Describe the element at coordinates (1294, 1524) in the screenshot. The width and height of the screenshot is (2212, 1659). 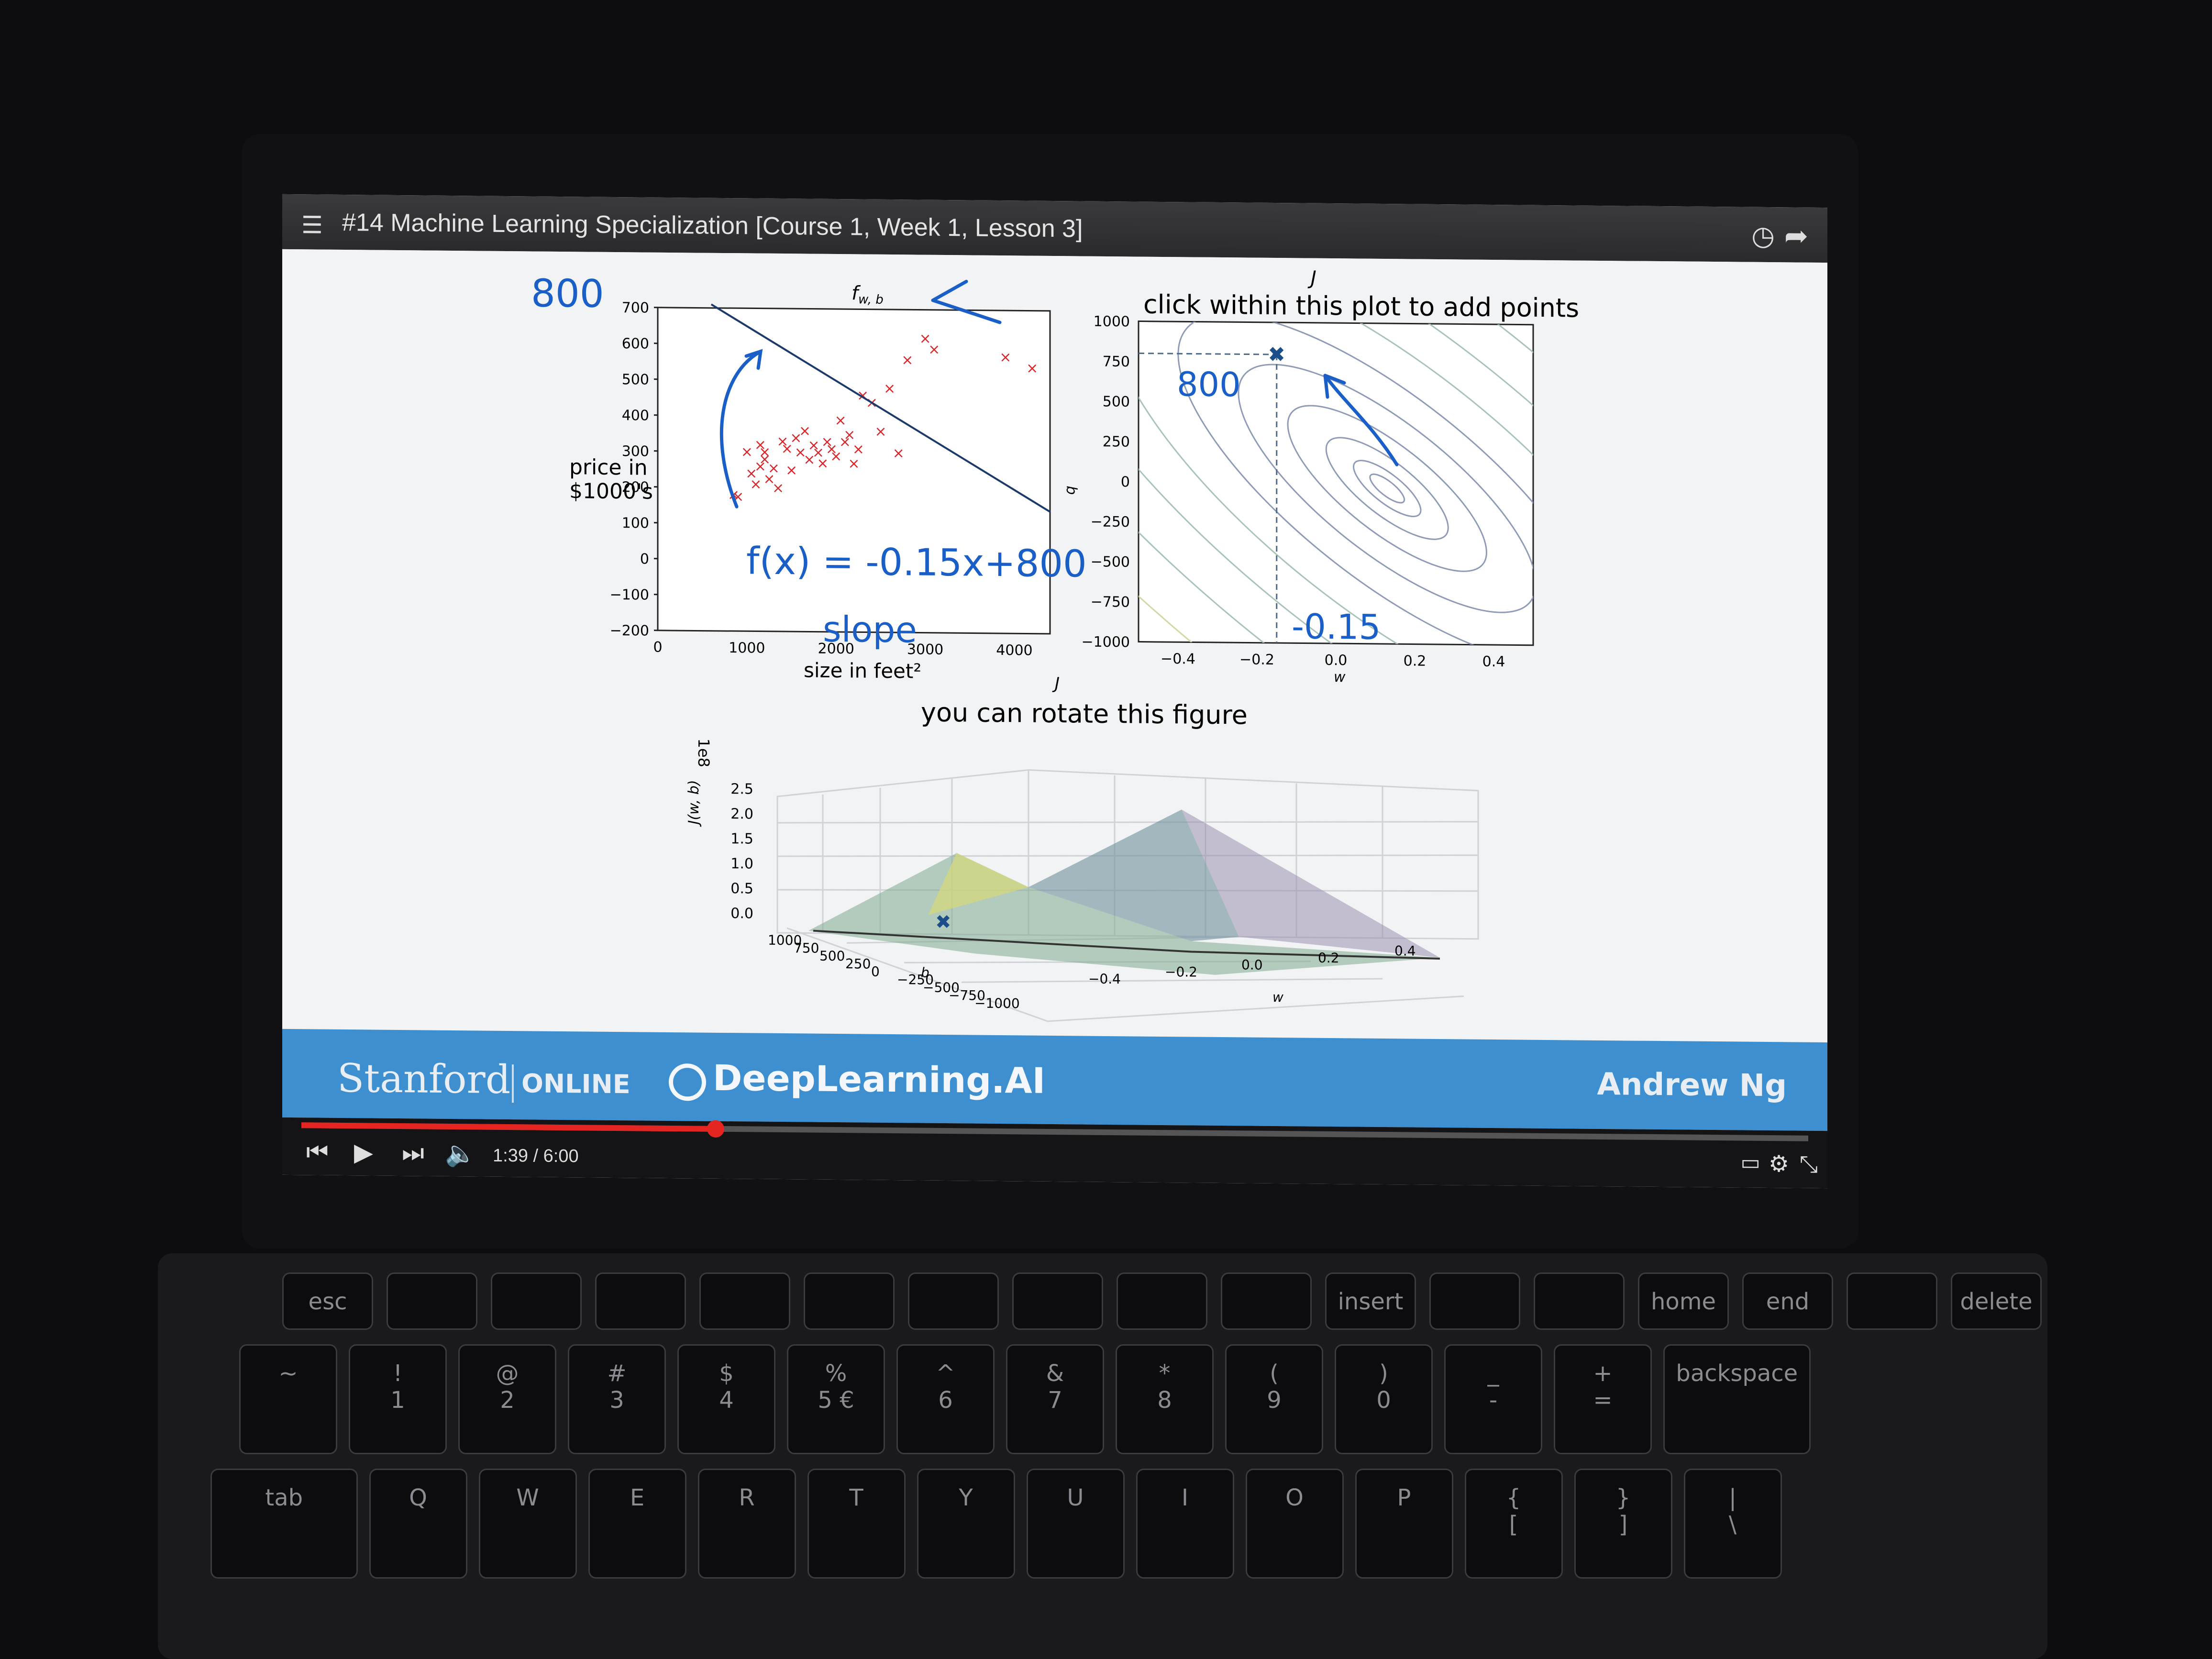
I see `letter-key-9: O` at that location.